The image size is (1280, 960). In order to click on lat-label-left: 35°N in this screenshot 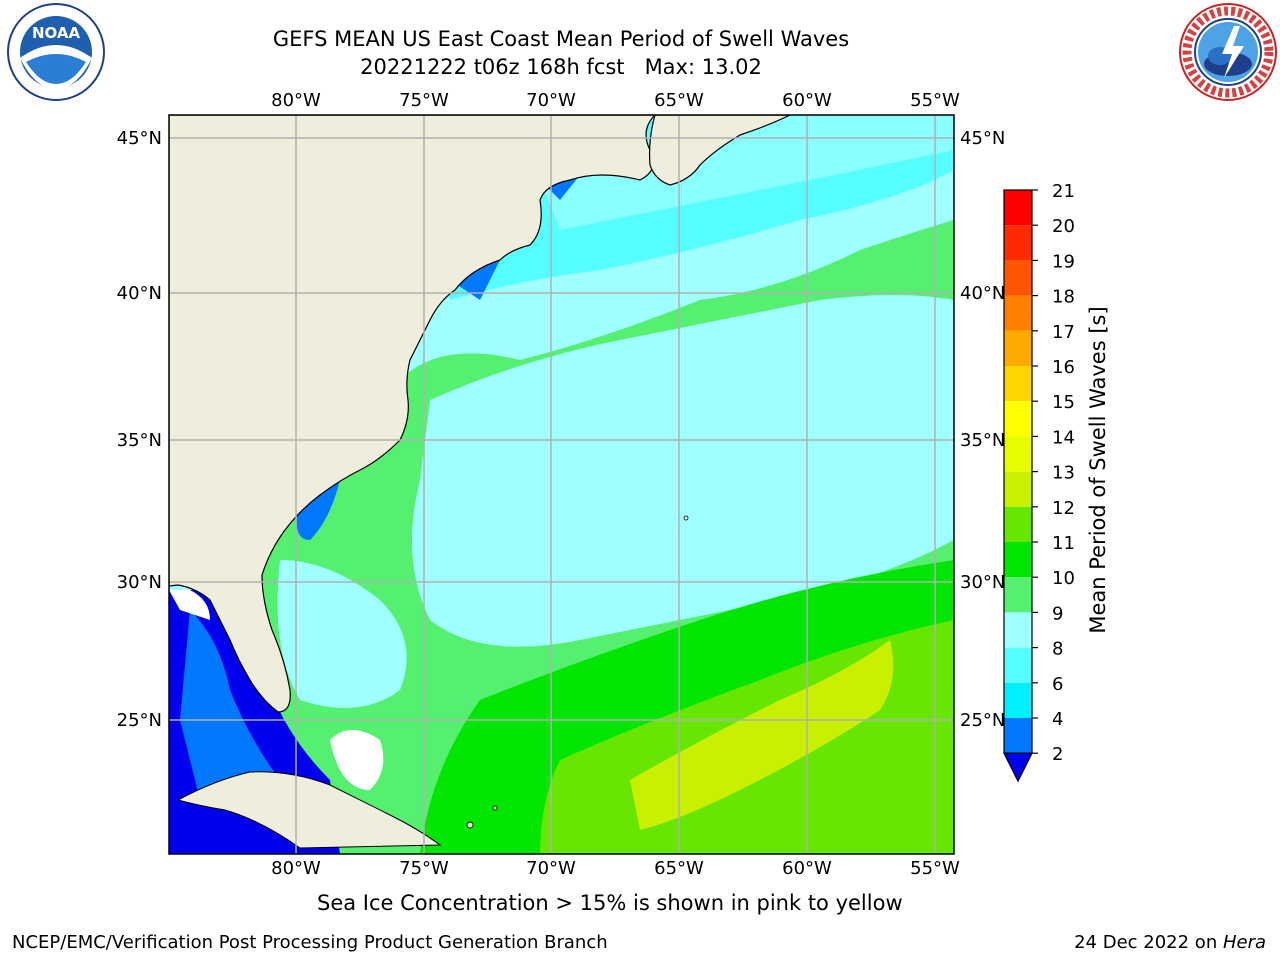, I will do `click(139, 440)`.